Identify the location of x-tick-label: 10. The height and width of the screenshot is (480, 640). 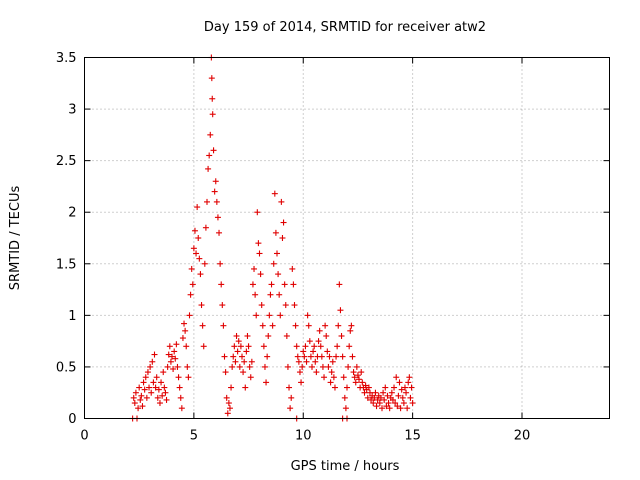
(303, 436).